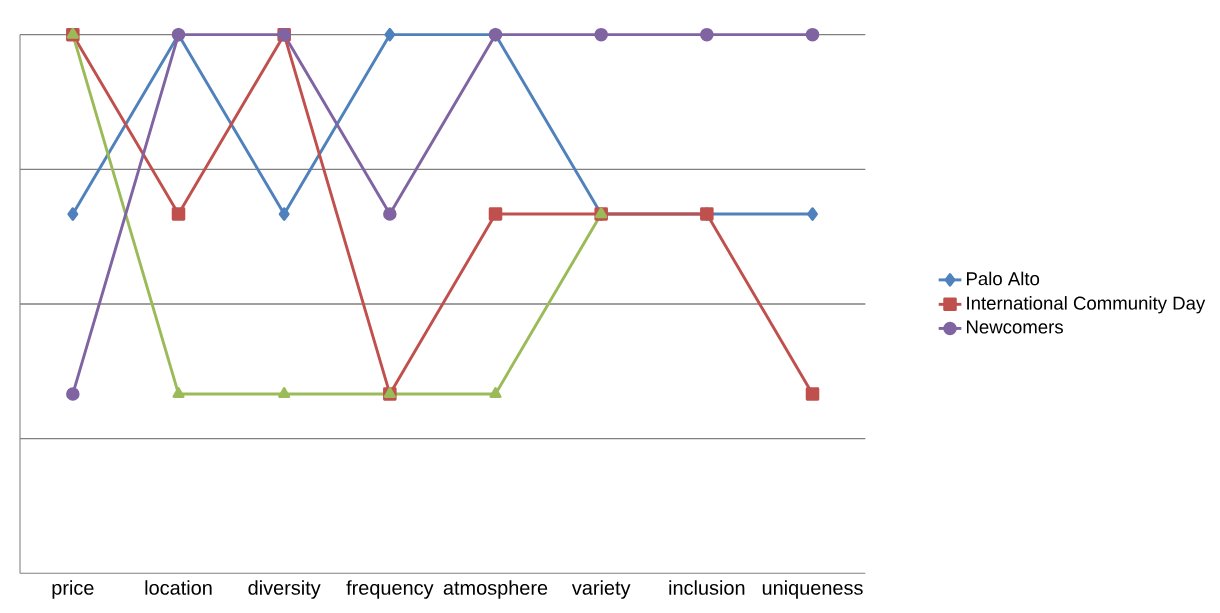 Image resolution: width=1220 pixels, height=613 pixels. I want to click on x-tick-label: location, so click(178, 587).